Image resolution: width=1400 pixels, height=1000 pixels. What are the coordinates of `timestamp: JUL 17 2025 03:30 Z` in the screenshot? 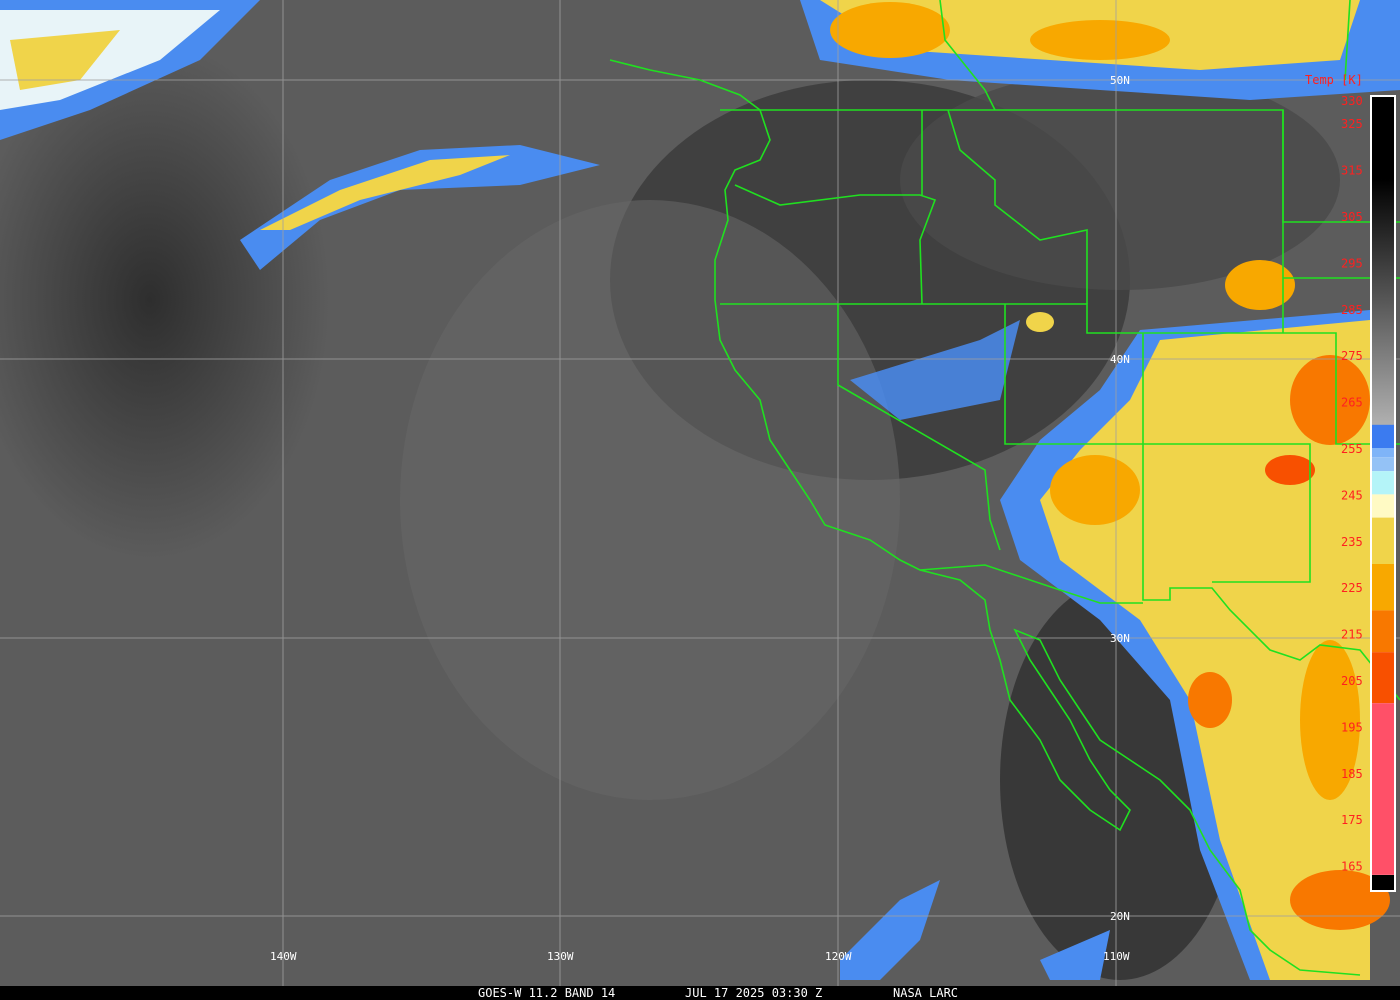 It's located at (754, 993).